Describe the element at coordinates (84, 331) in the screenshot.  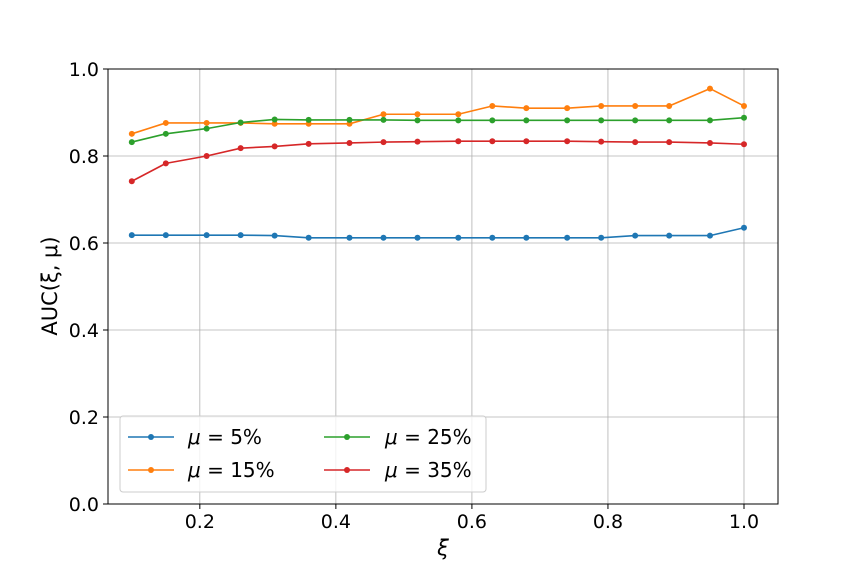
I see `y-tick-label: 0.4` at that location.